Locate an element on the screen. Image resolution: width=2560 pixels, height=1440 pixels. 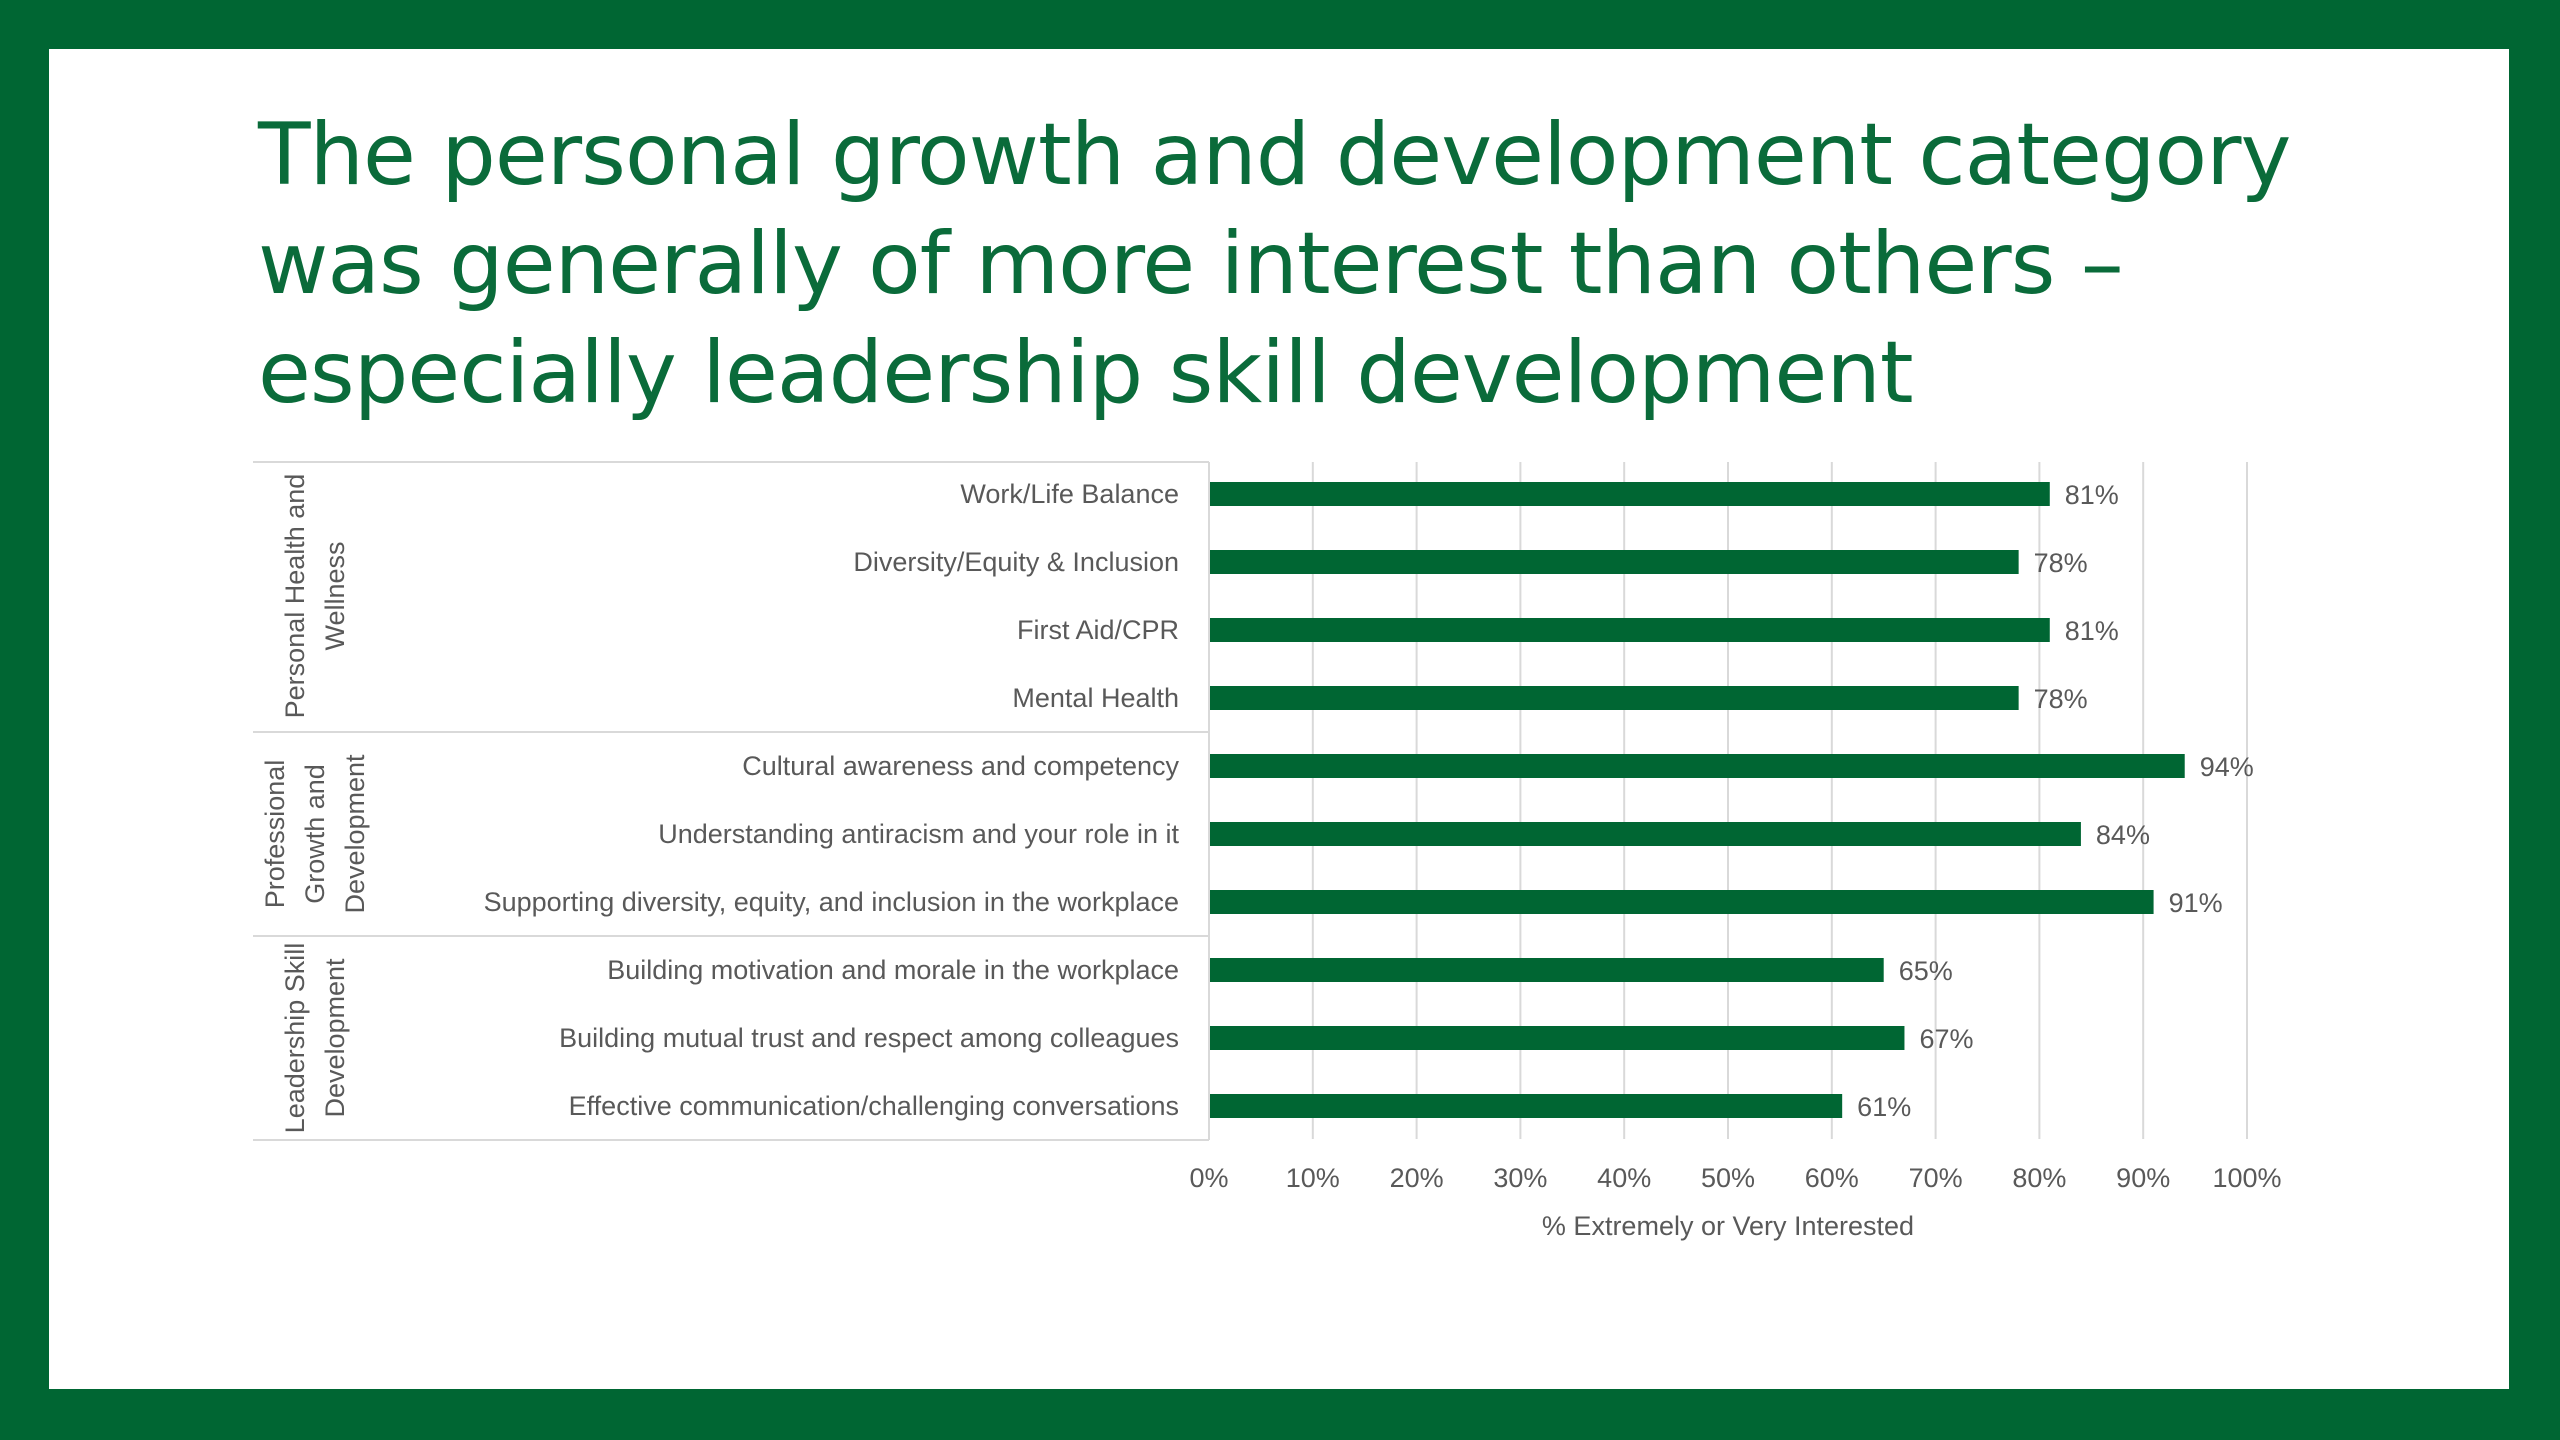
value-label: 67% is located at coordinates (1946, 1039).